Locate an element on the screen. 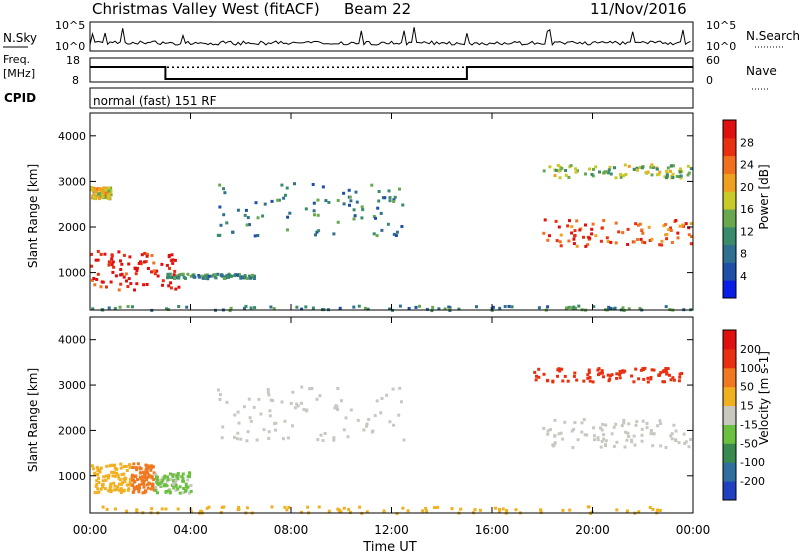  velocity_colorbar-tick-label: 50 is located at coordinates (747, 387).